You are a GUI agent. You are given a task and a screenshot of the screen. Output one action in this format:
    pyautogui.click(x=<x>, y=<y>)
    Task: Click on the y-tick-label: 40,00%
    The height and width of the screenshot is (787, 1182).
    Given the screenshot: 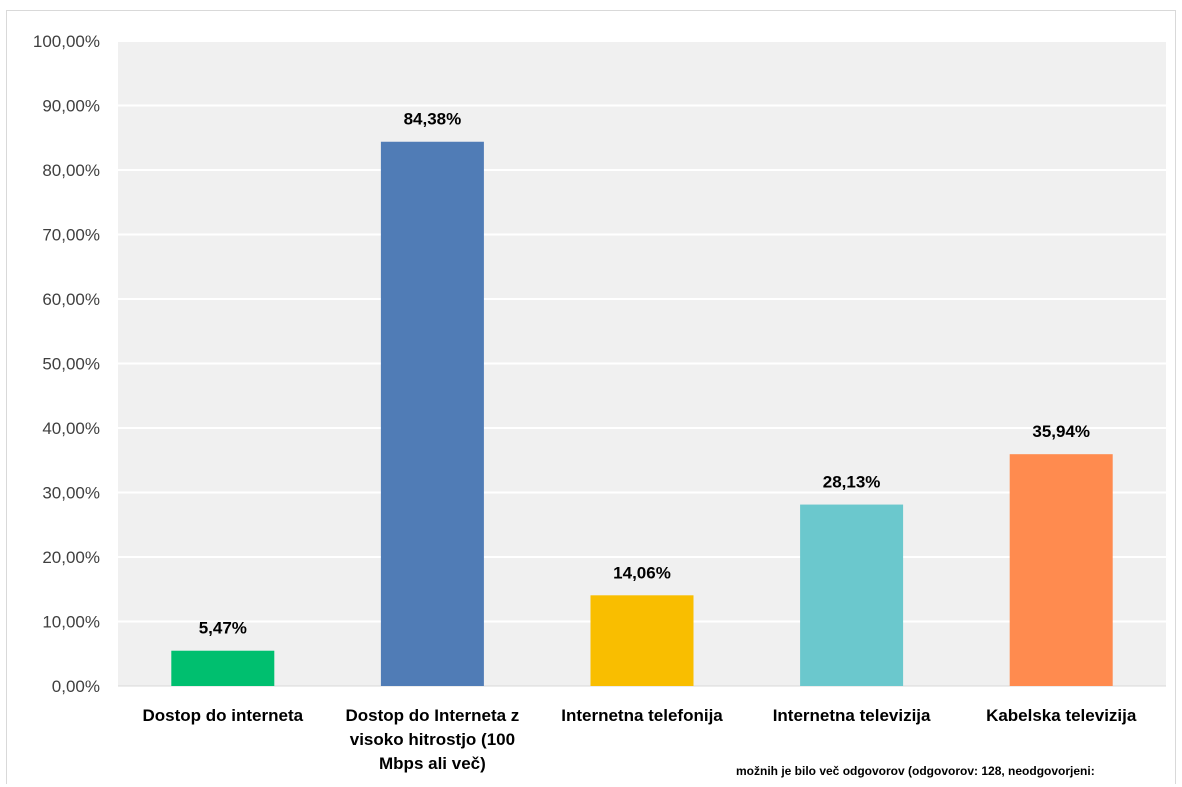 What is the action you would take?
    pyautogui.click(x=71, y=428)
    